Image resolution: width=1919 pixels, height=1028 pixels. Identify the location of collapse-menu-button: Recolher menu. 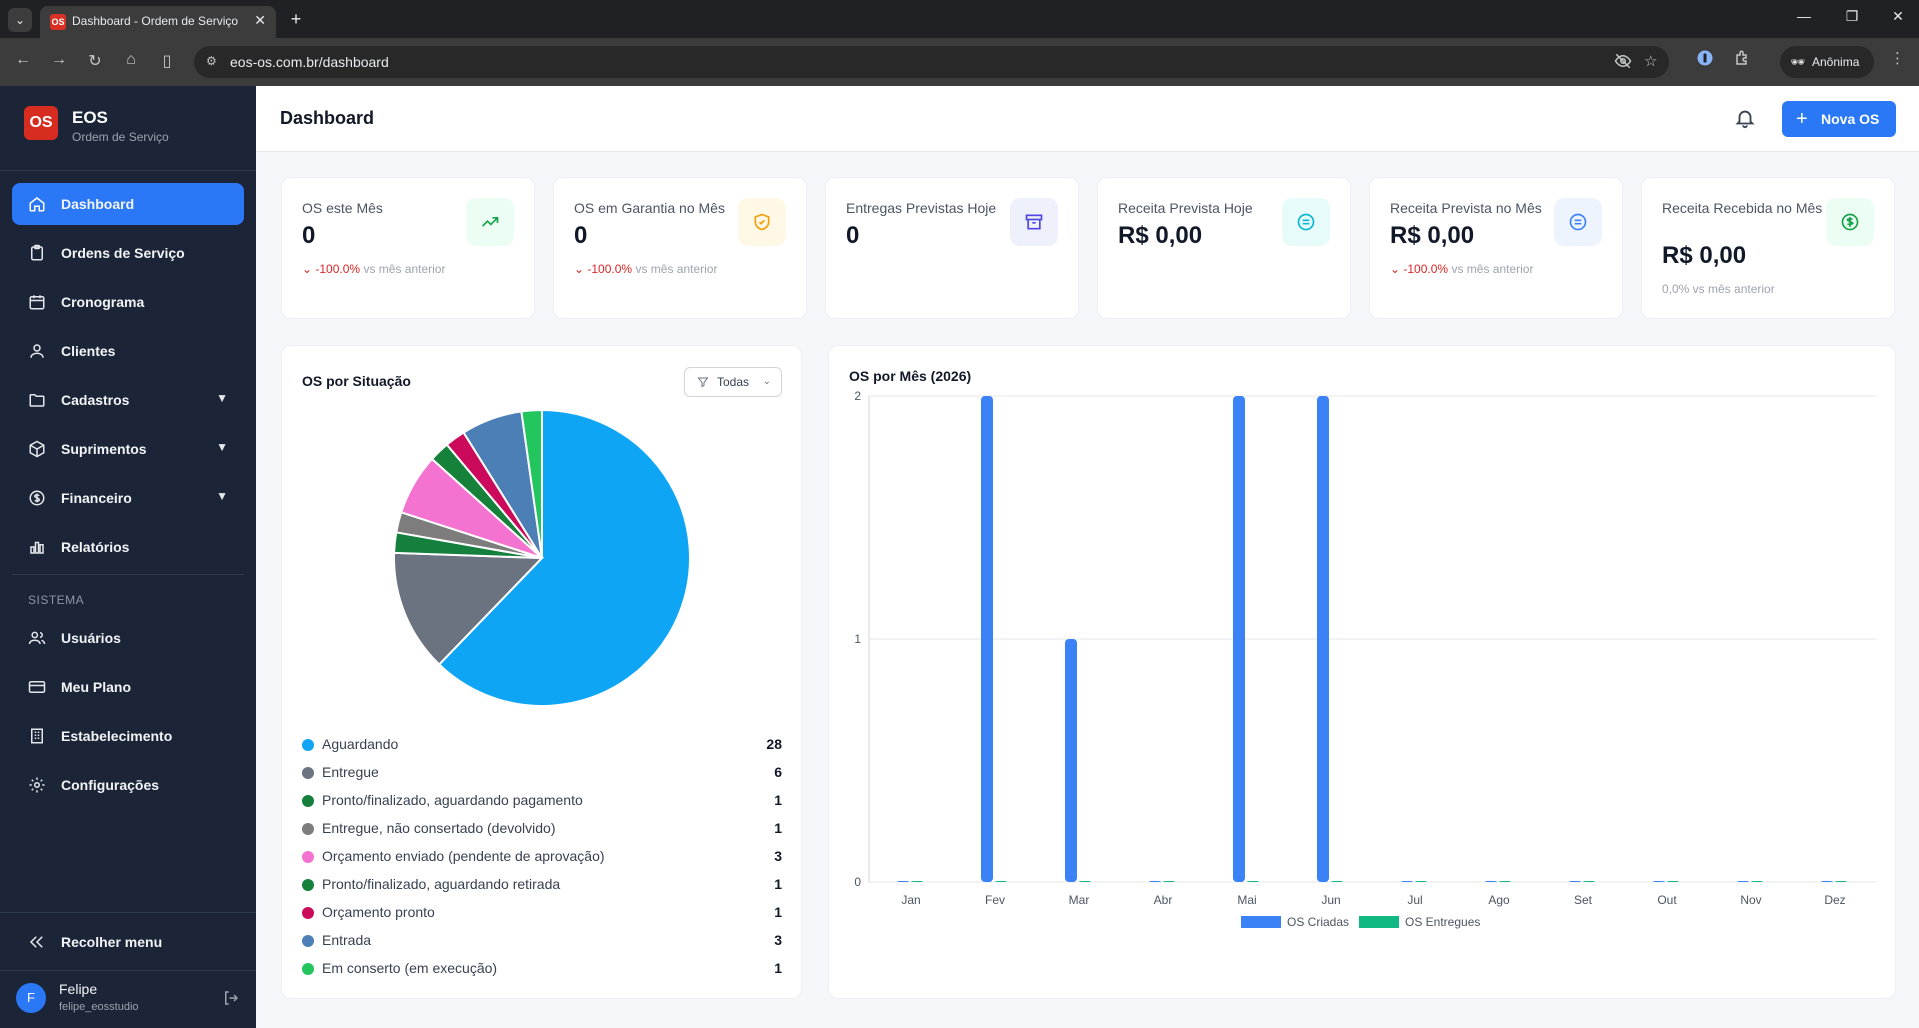
(128, 941).